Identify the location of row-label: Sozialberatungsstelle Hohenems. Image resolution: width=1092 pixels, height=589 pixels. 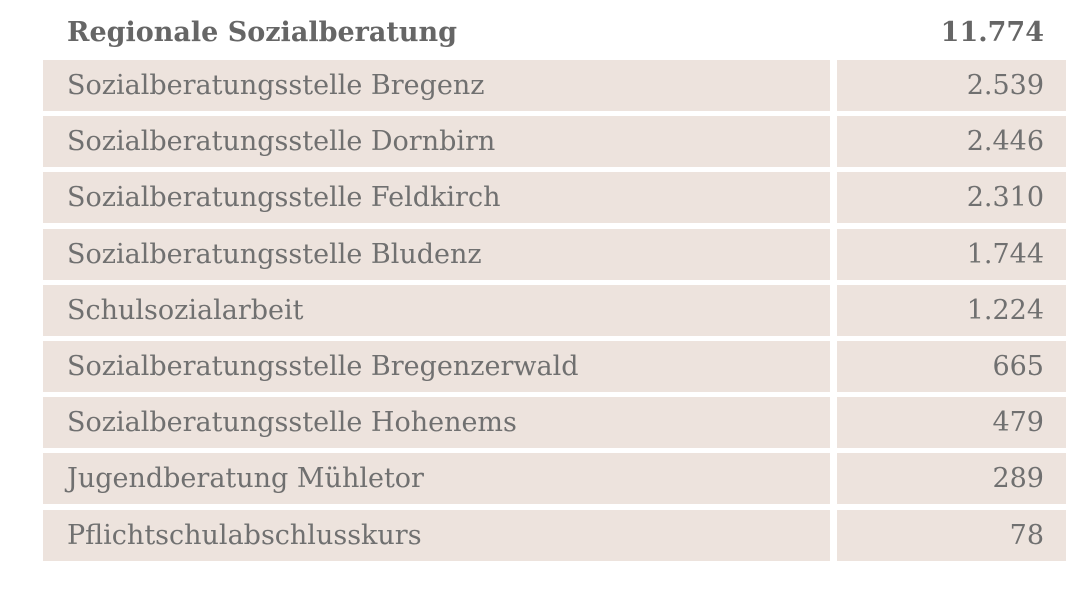
(436, 423).